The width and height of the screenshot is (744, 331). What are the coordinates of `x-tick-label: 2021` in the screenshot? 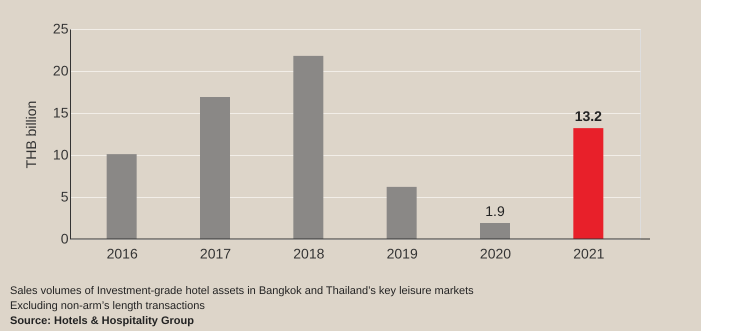 It's located at (589, 254).